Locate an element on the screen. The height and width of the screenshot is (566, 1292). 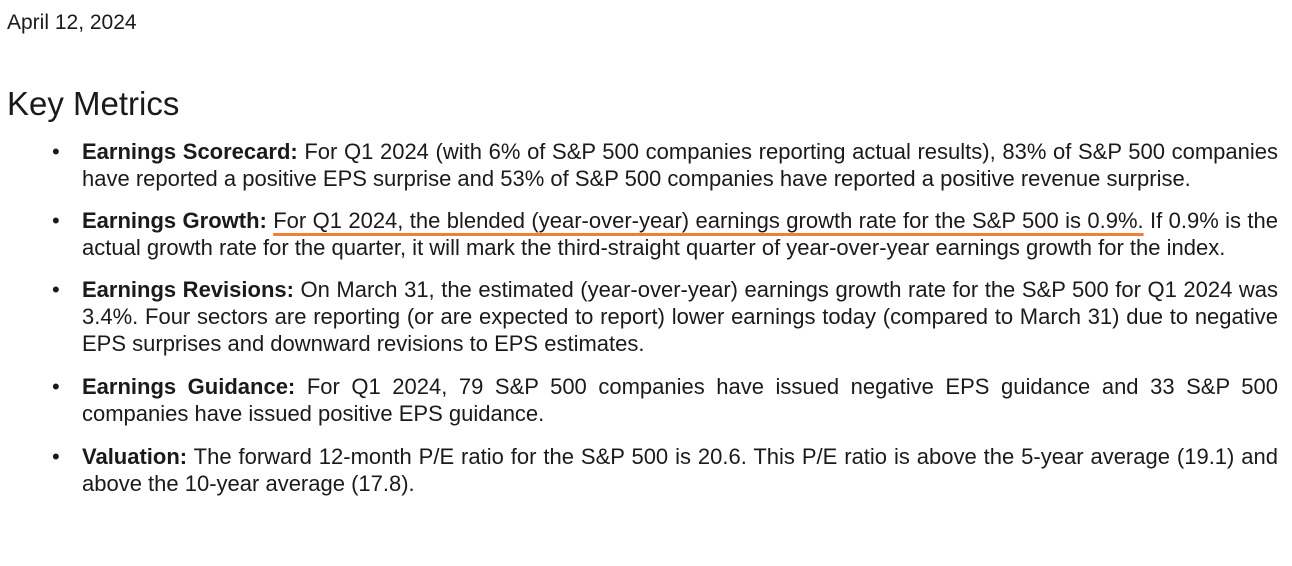
section-heading: Key Metrics is located at coordinates (93, 103).